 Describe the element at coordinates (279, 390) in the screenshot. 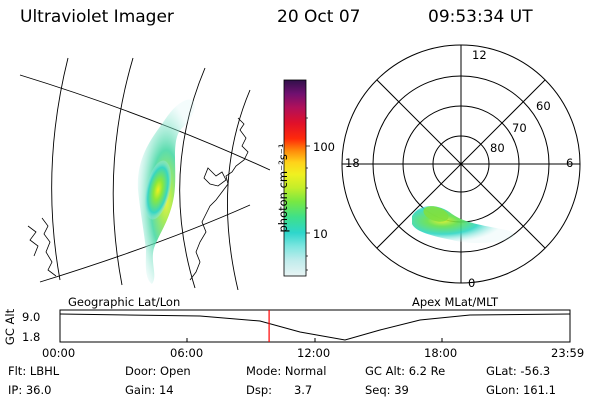

I see `info-dsp: Dsp: 3.7` at that location.